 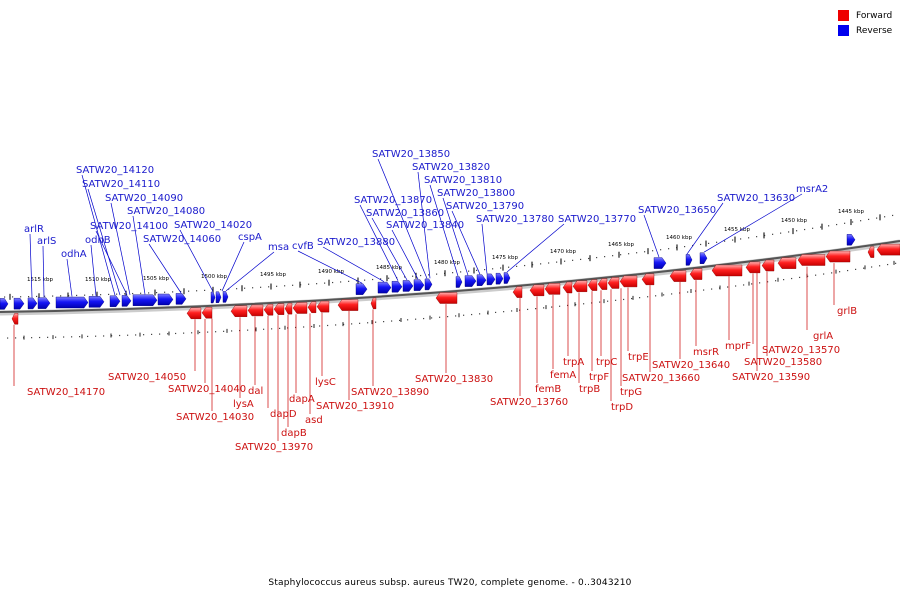 I want to click on forward-gene-label: dapA, so click(x=302, y=399).